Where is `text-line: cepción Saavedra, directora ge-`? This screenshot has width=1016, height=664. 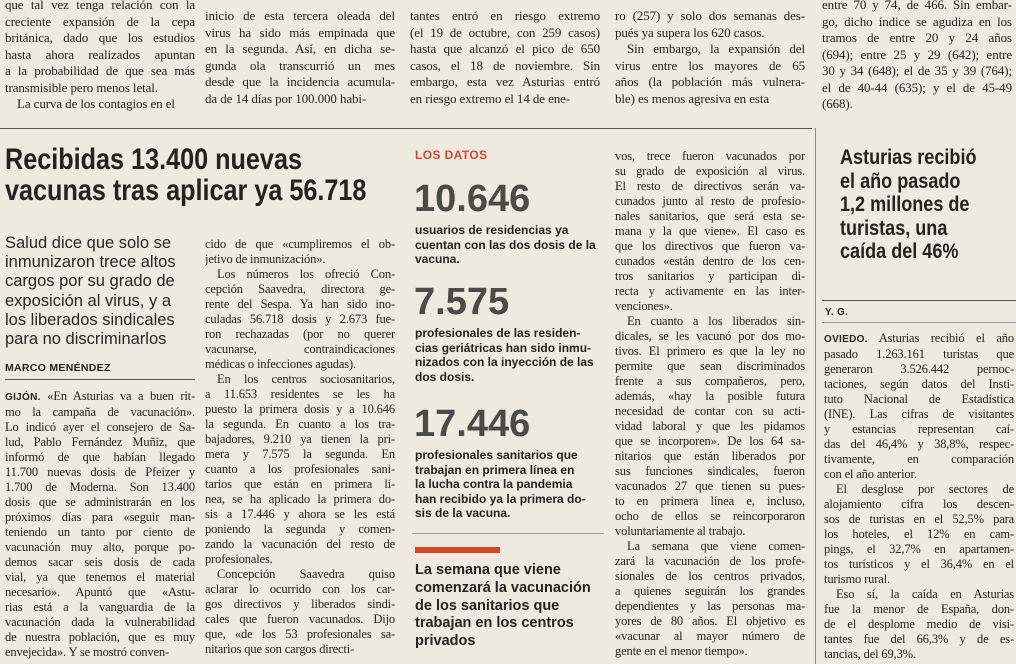
text-line: cepción Saavedra, directora ge- is located at coordinates (300, 289).